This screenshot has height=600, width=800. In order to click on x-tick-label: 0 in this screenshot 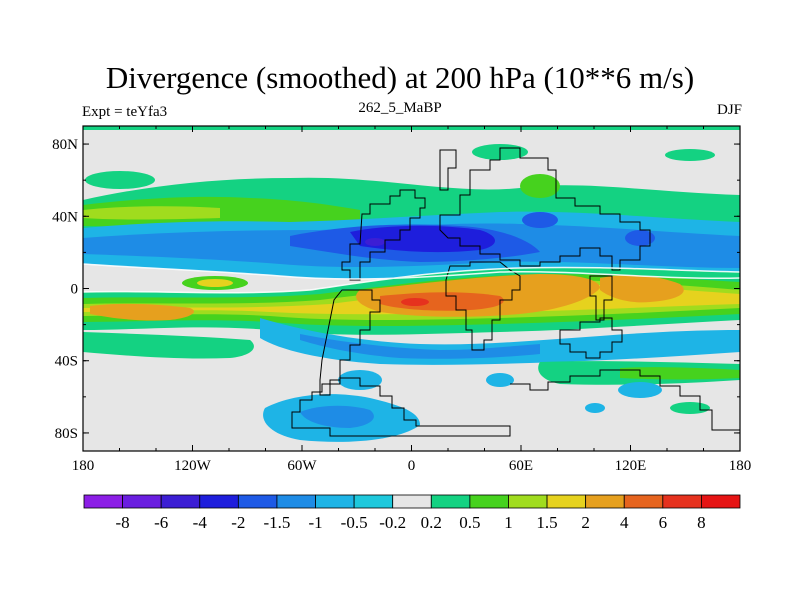, I will do `click(412, 466)`.